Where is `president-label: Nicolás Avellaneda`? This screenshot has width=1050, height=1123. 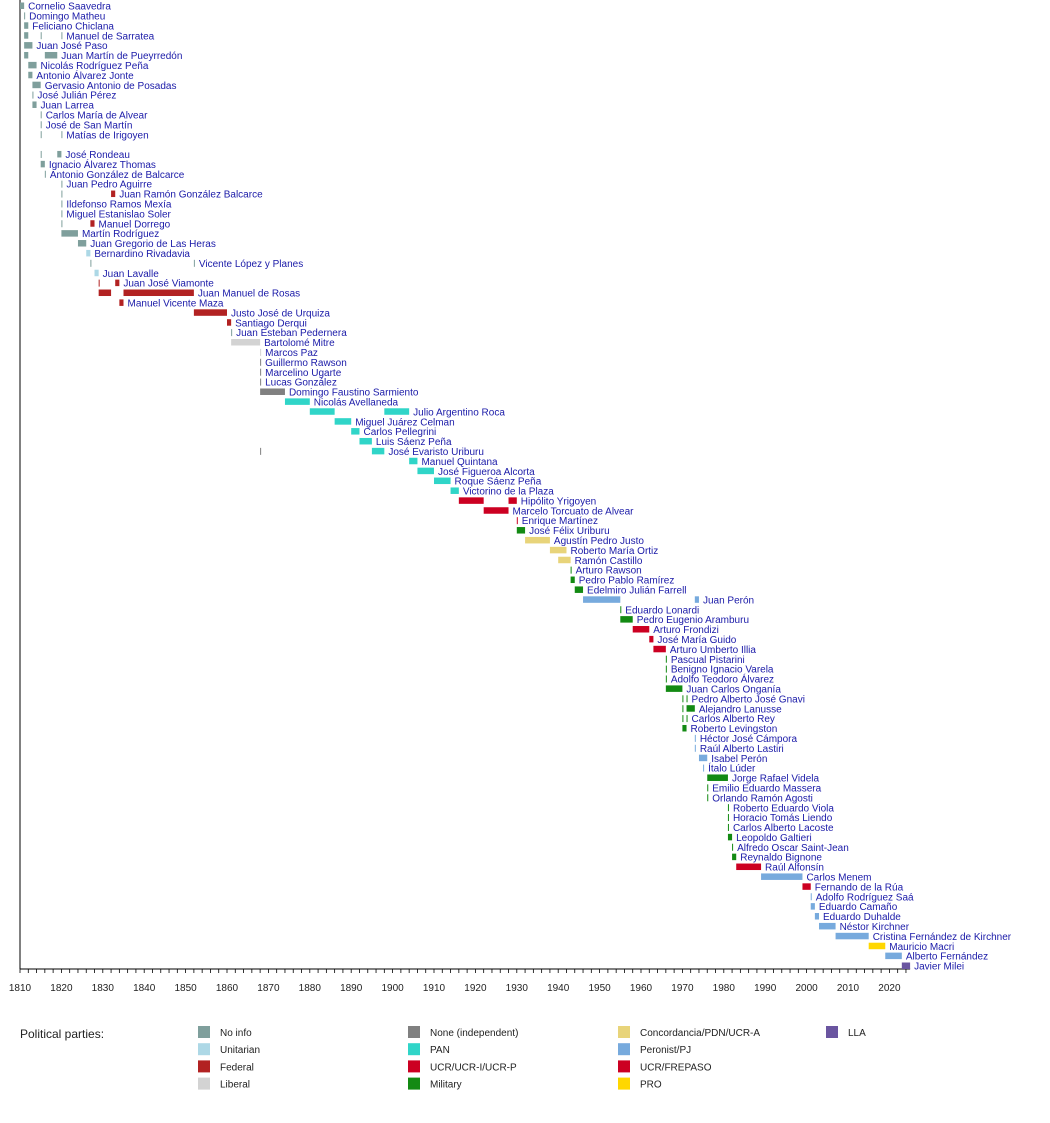 president-label: Nicolás Avellaneda is located at coordinates (356, 402).